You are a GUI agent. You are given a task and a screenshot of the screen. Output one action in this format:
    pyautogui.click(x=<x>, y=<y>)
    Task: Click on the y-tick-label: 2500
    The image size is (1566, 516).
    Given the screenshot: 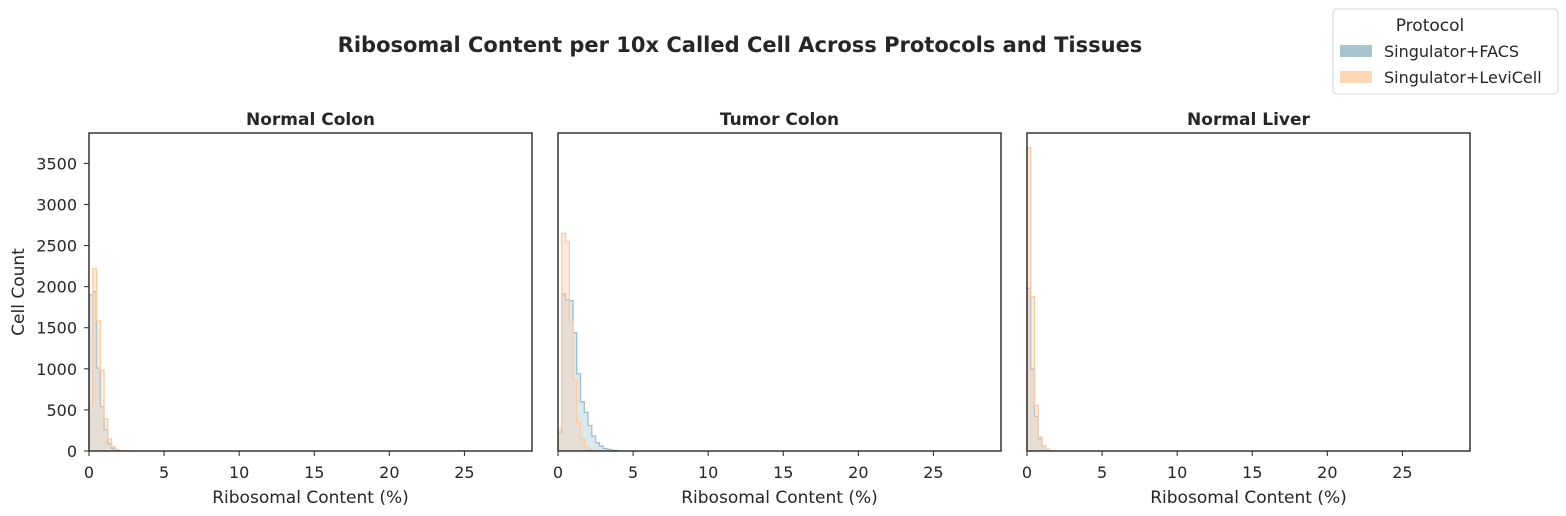 What is the action you would take?
    pyautogui.click(x=56, y=246)
    